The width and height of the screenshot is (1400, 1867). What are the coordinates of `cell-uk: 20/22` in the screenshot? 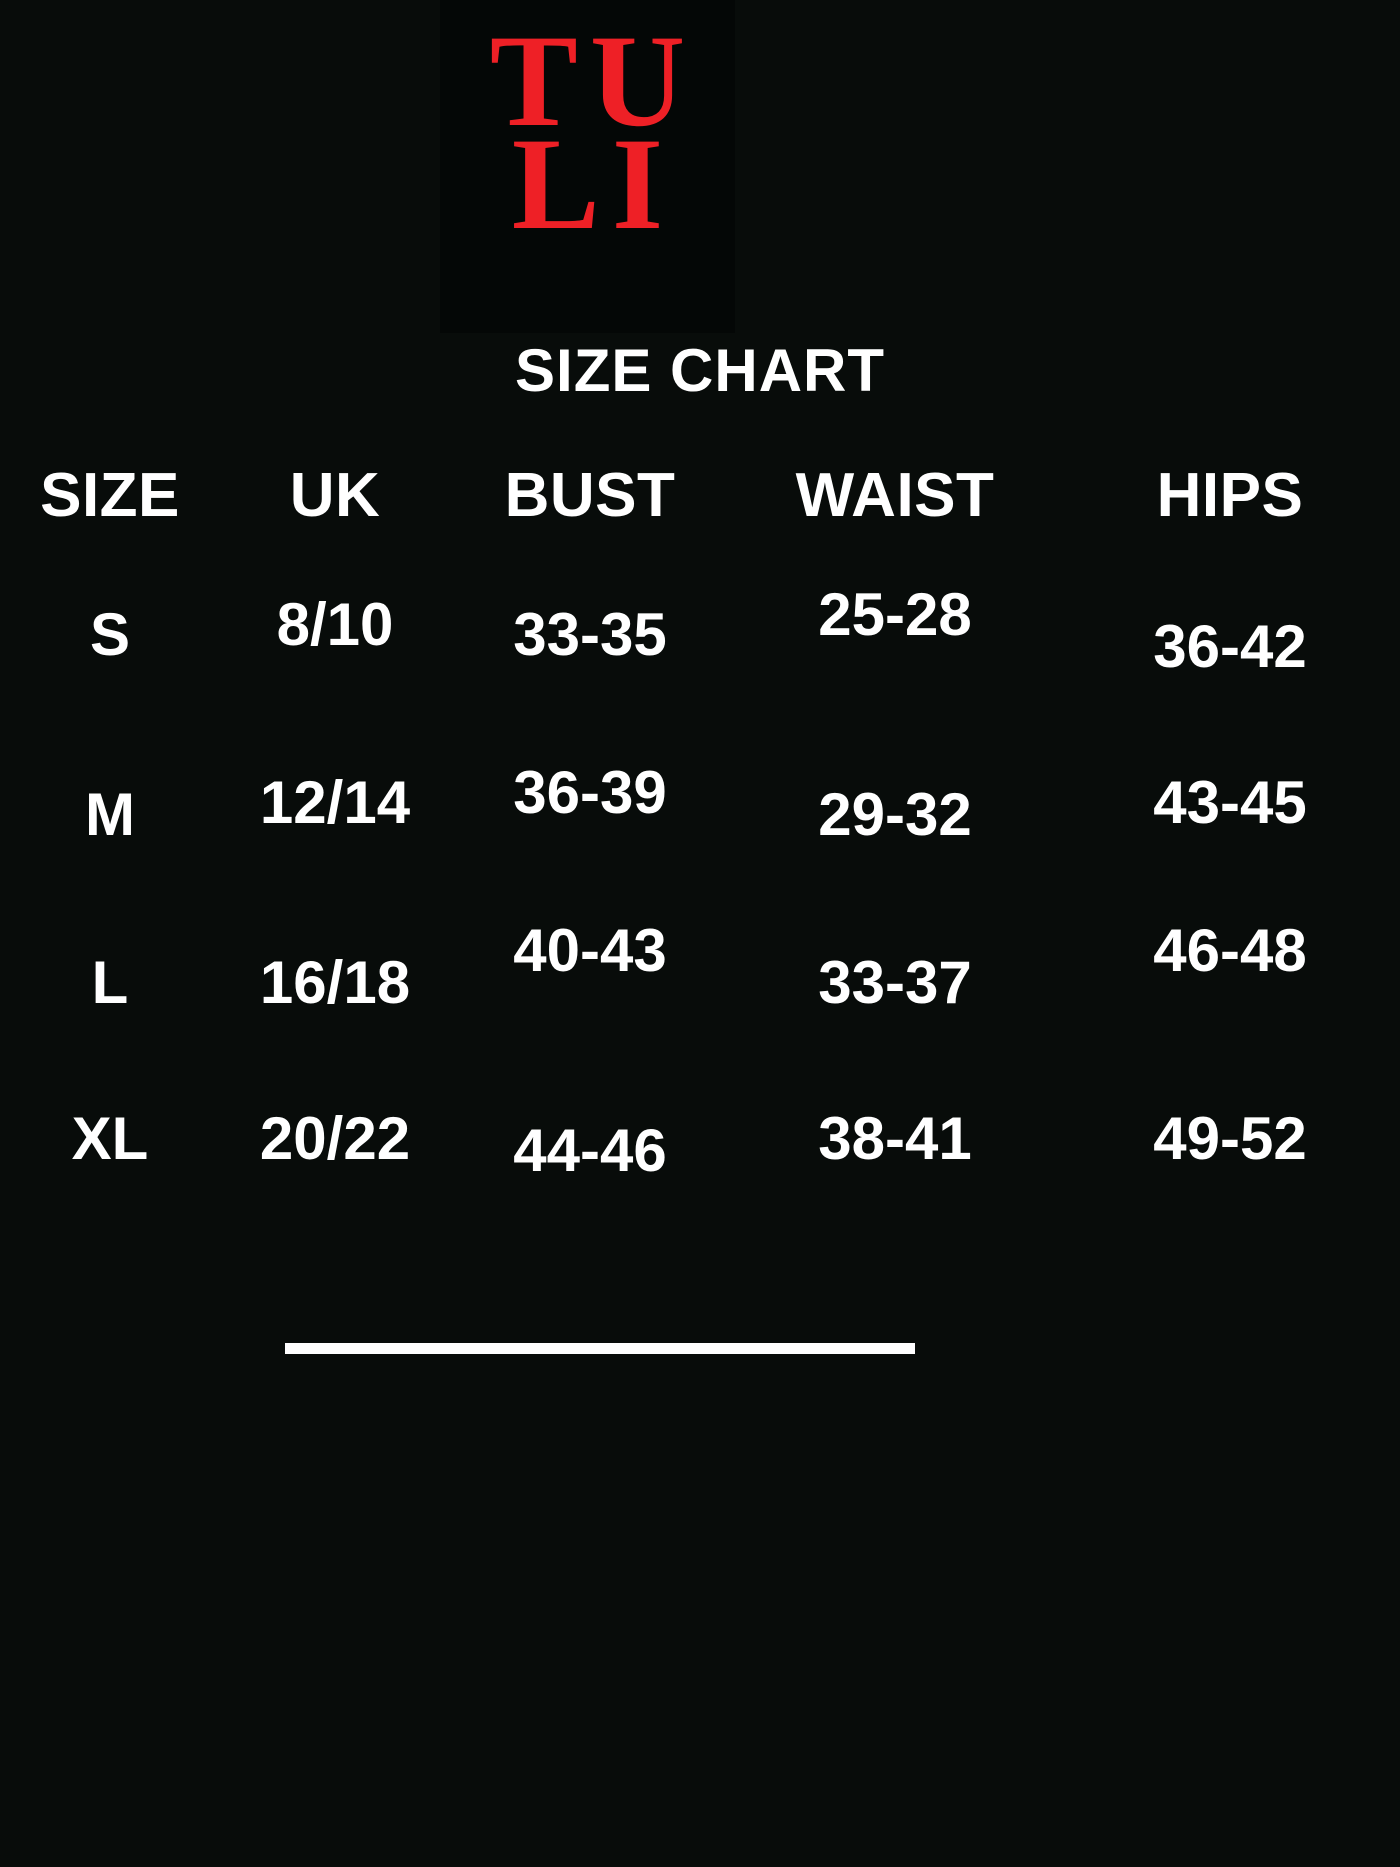 It's located at (335, 1138).